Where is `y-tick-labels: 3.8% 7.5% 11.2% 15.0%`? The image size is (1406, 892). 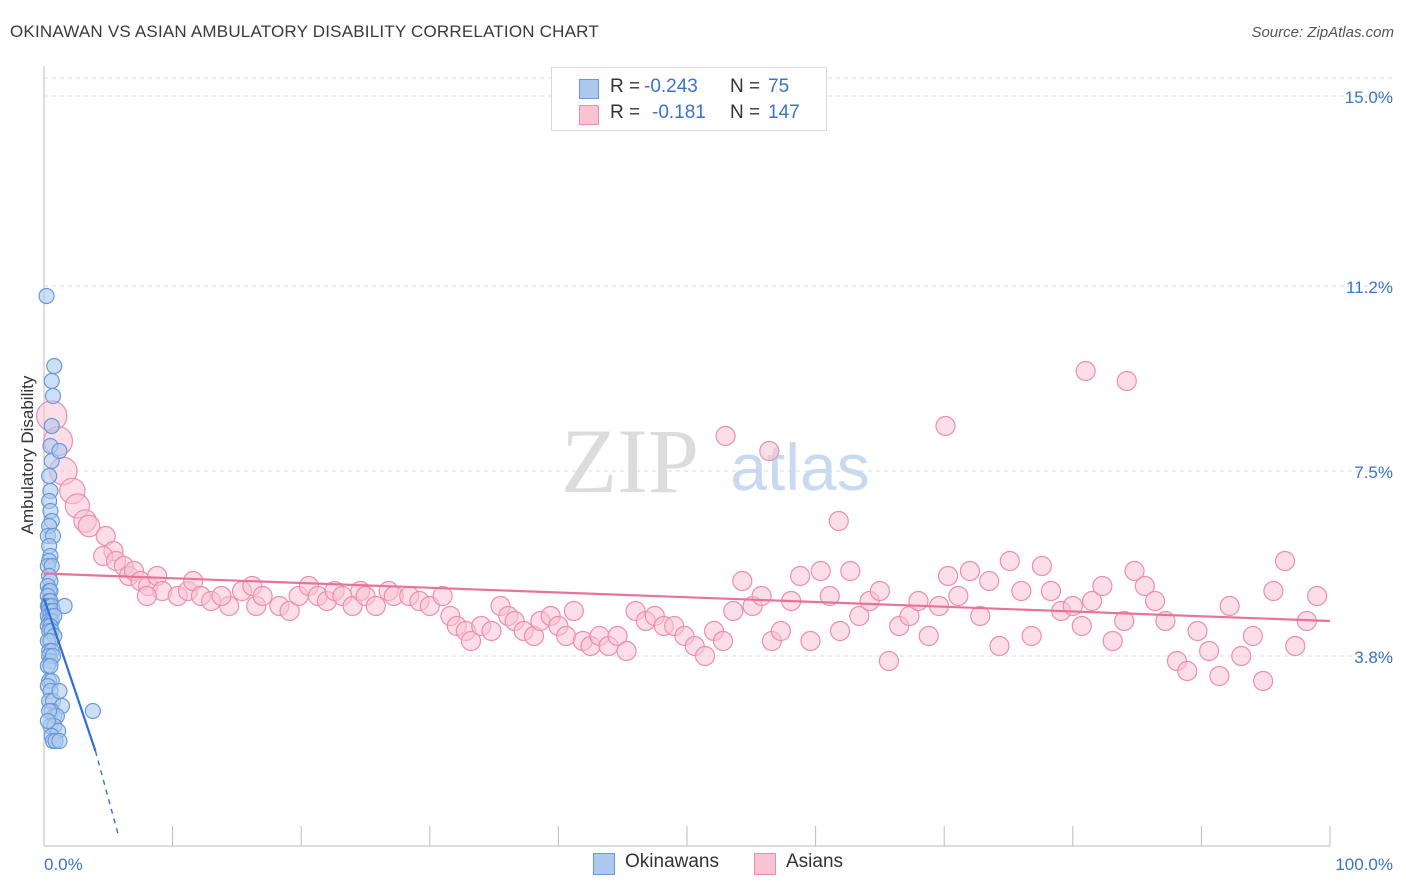
y-tick-labels: 3.8% 7.5% 11.2% 15.0% is located at coordinates (1369, 377).